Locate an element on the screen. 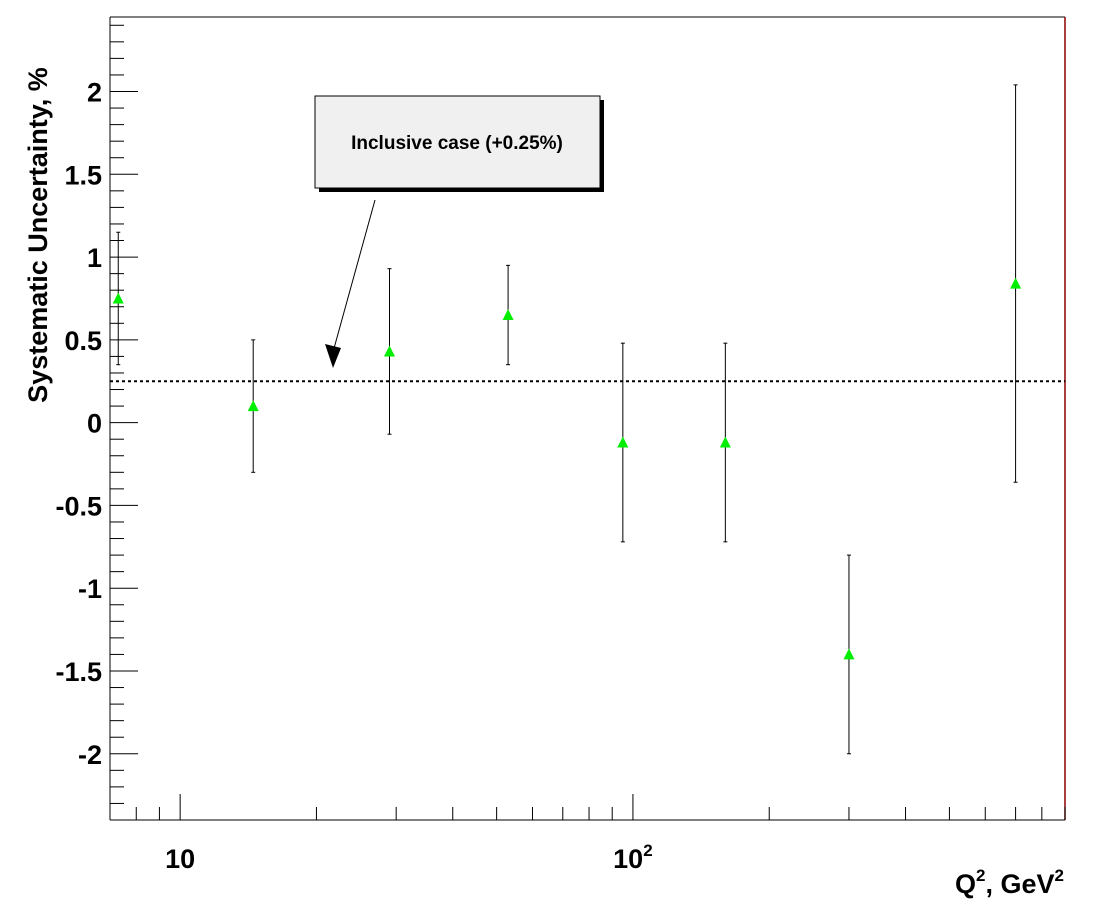 This screenshot has width=1093, height=917. annotation-text: Inclusive case (+0.25%) is located at coordinates (457, 143).